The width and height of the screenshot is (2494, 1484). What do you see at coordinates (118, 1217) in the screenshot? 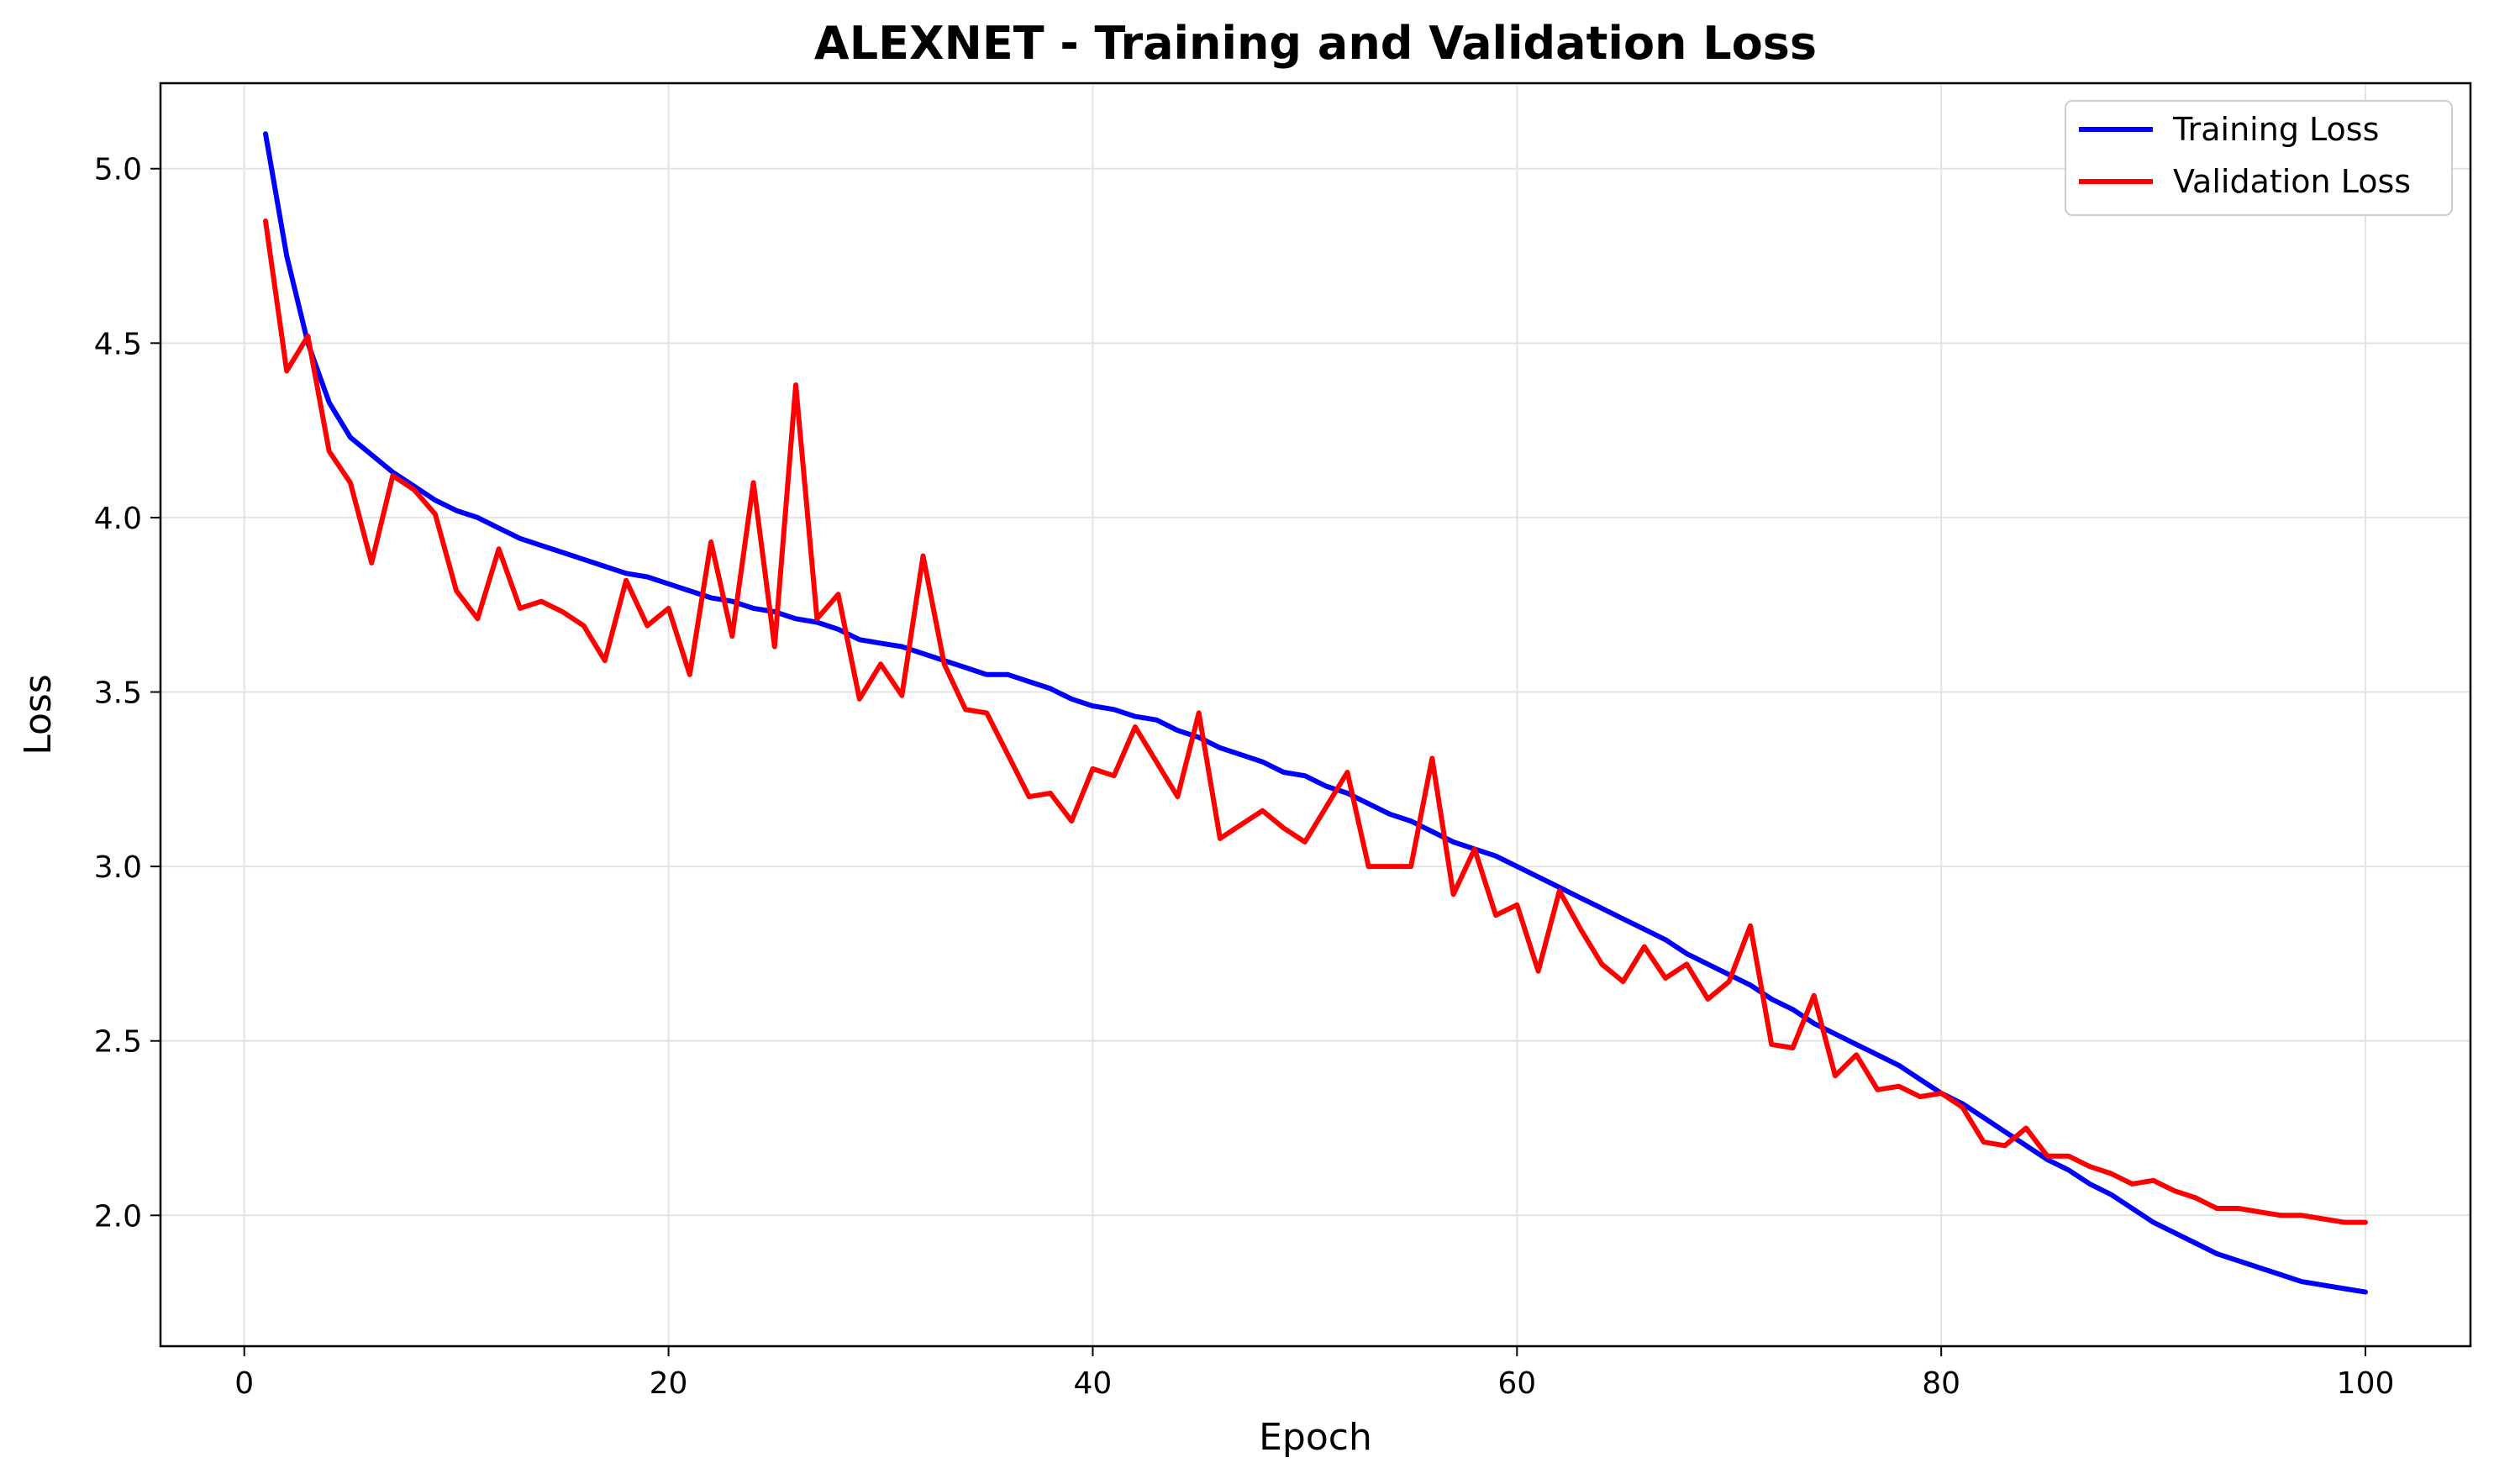
I see `y-tick-label: 2.0` at bounding box center [118, 1217].